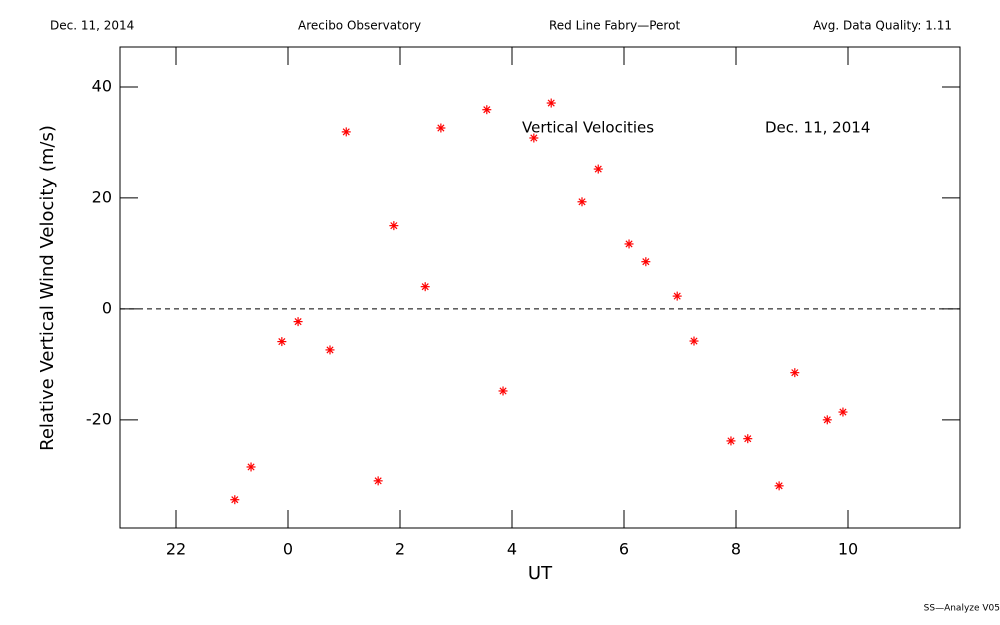 This screenshot has width=1000, height=625. What do you see at coordinates (848, 549) in the screenshot?
I see `x-tick-label: 10` at bounding box center [848, 549].